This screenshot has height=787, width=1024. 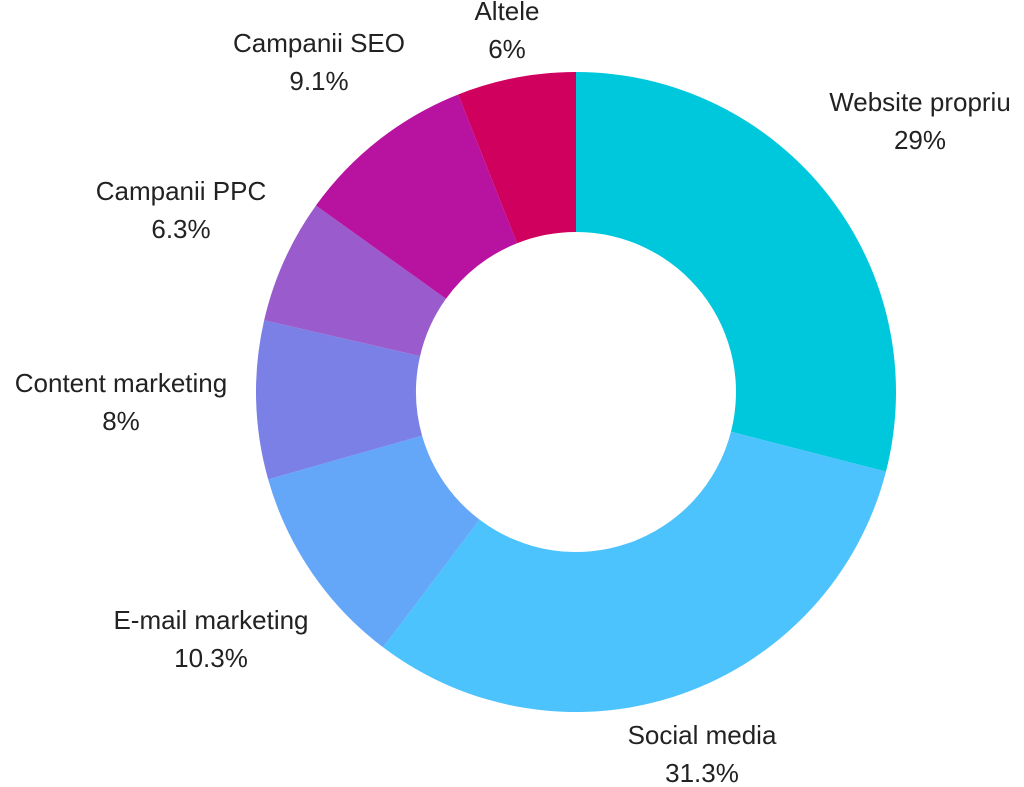 What do you see at coordinates (355, 281) in the screenshot?
I see `slice-campanii-ppc` at bounding box center [355, 281].